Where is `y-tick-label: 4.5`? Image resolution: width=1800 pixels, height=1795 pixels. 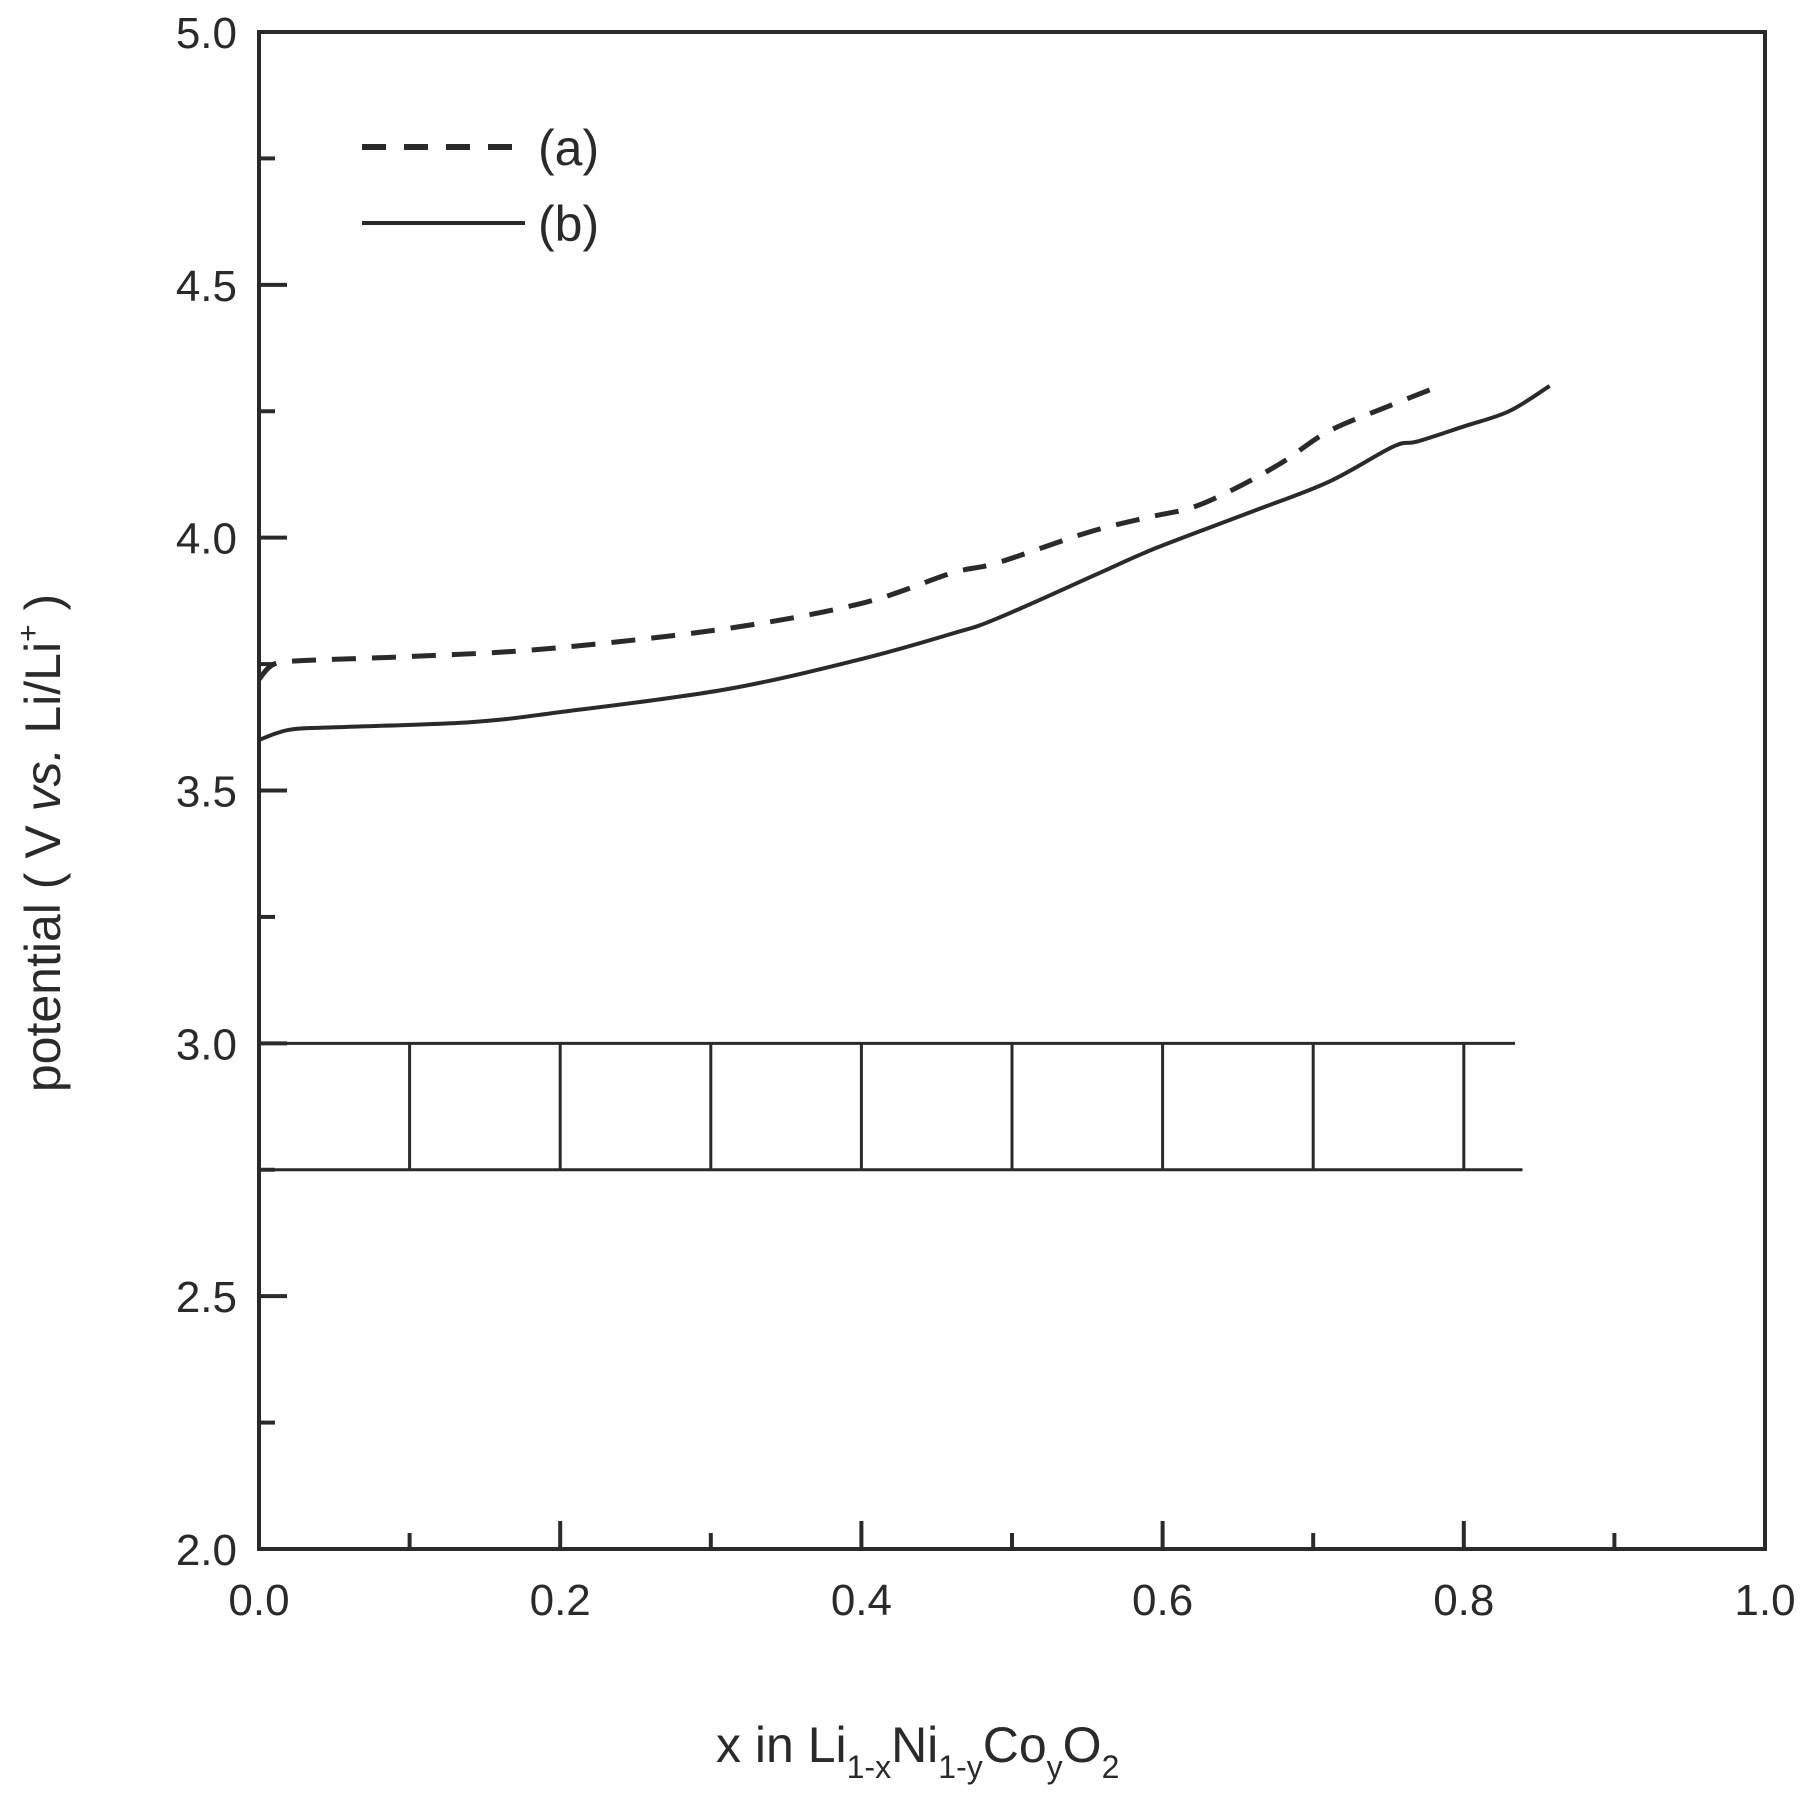
y-tick-label: 4.5 is located at coordinates (206, 286).